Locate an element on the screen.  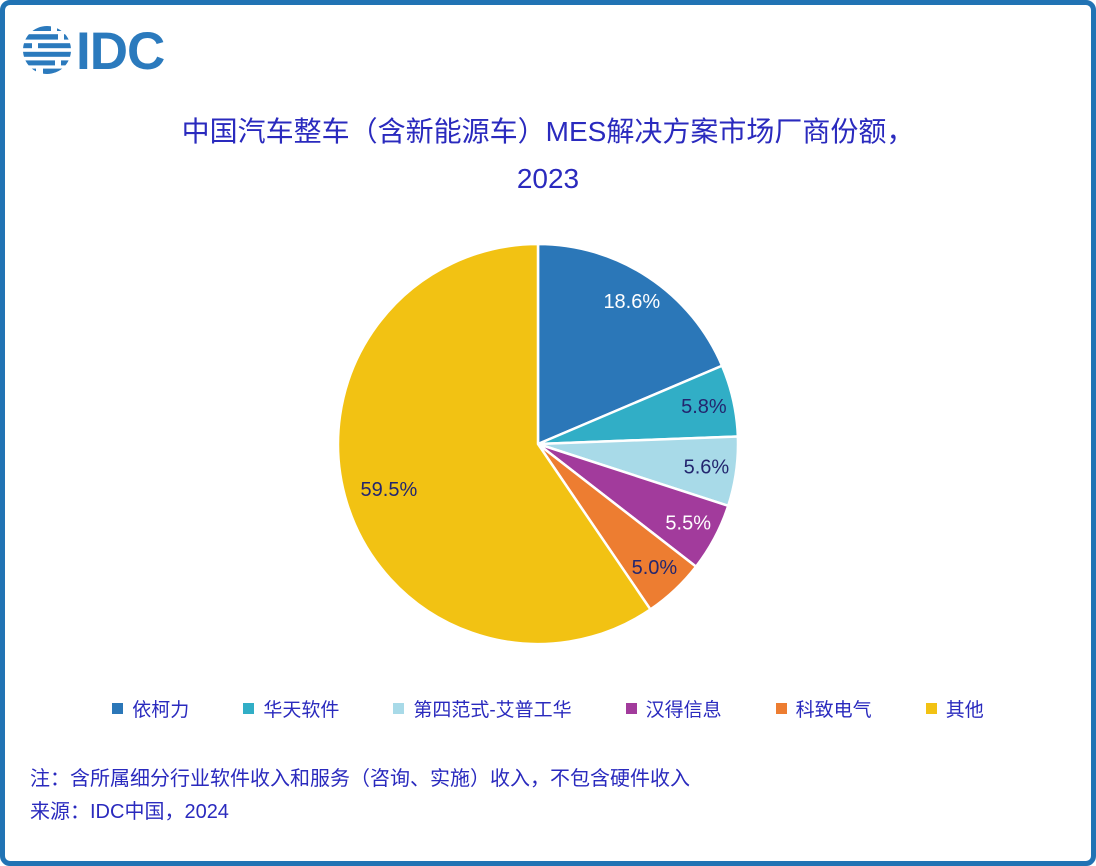
legend-item-3: 第四范式-艾普工华 is located at coordinates (482, 708).